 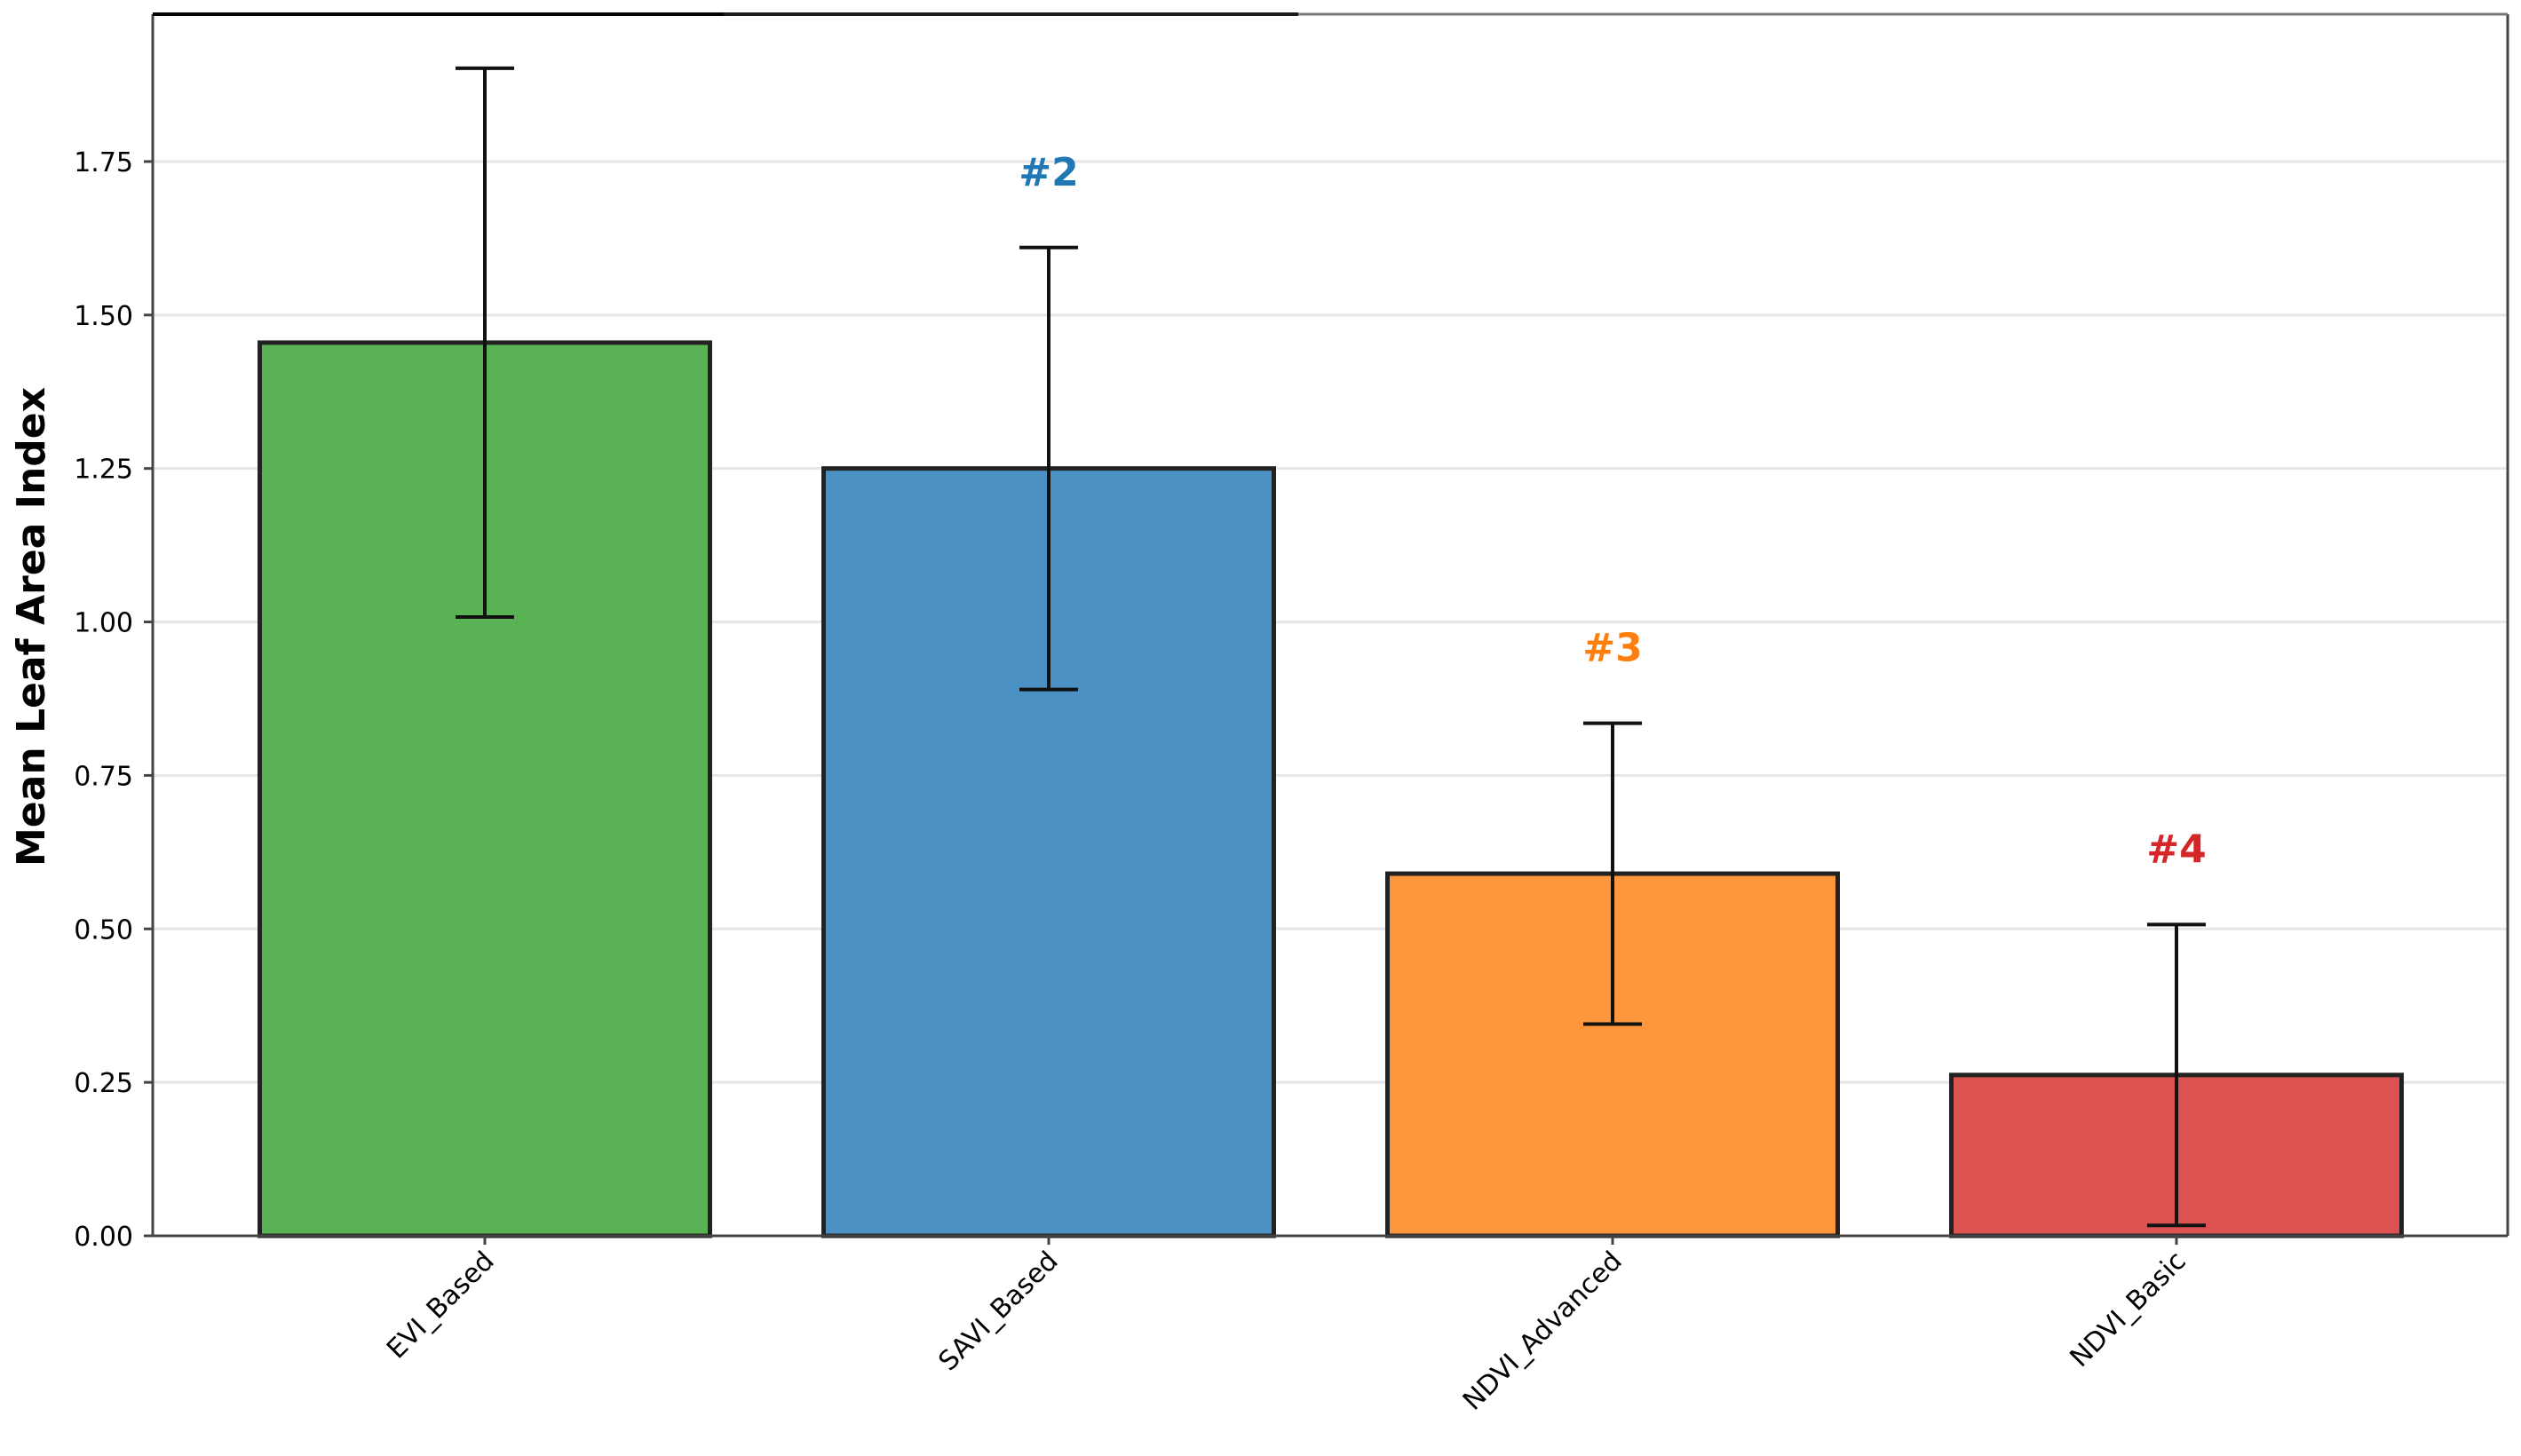 I want to click on y-tick-labels: 0.00 0.25 0.50 0.75 1.00 1.25 1.50 1.75, so click(x=104, y=700).